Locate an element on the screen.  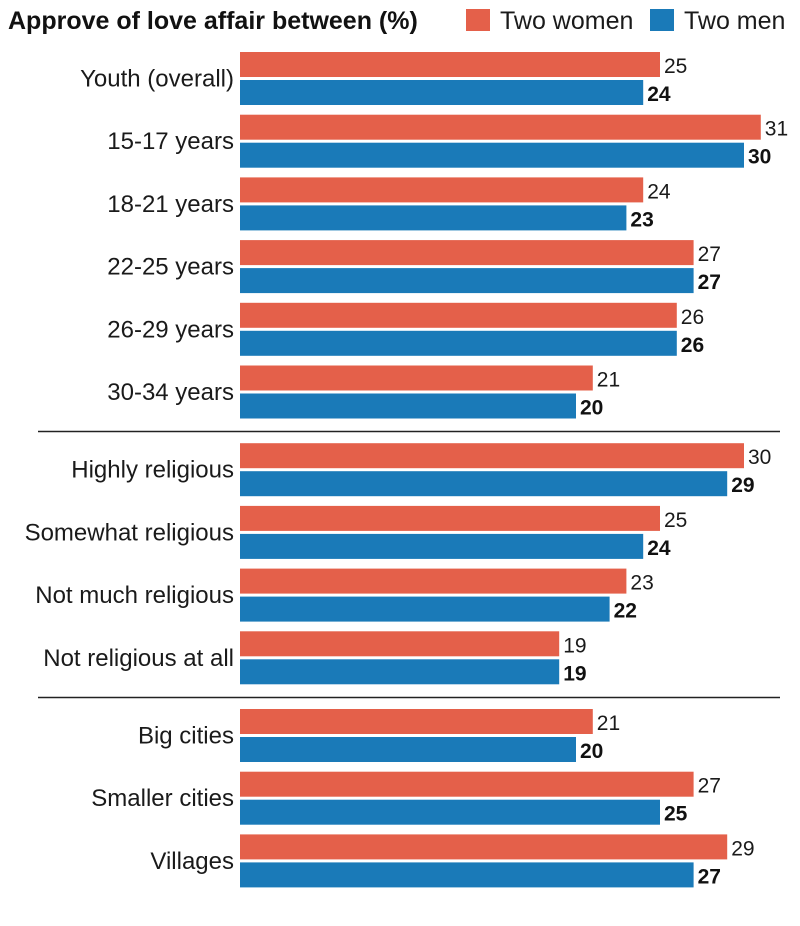
data-label-two-men-villages: 27 is located at coordinates (709, 876).